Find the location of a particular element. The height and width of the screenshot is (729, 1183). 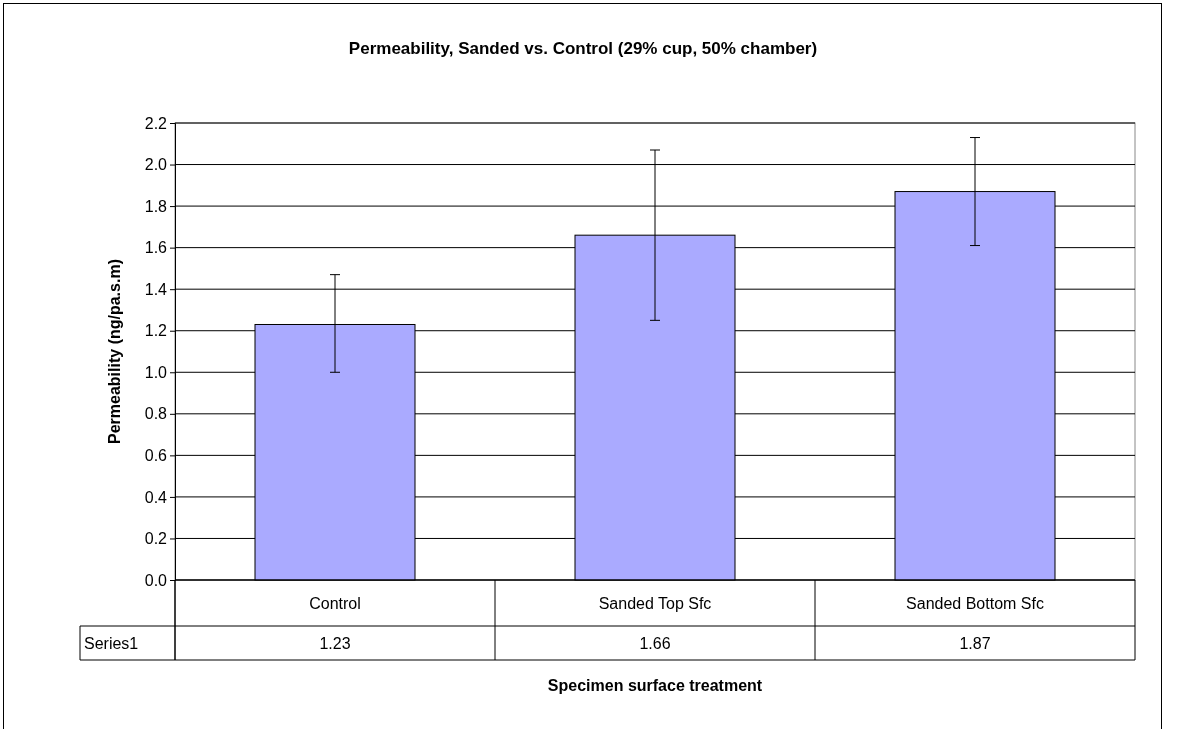

y-tick-label: 1.8 is located at coordinates (156, 206).